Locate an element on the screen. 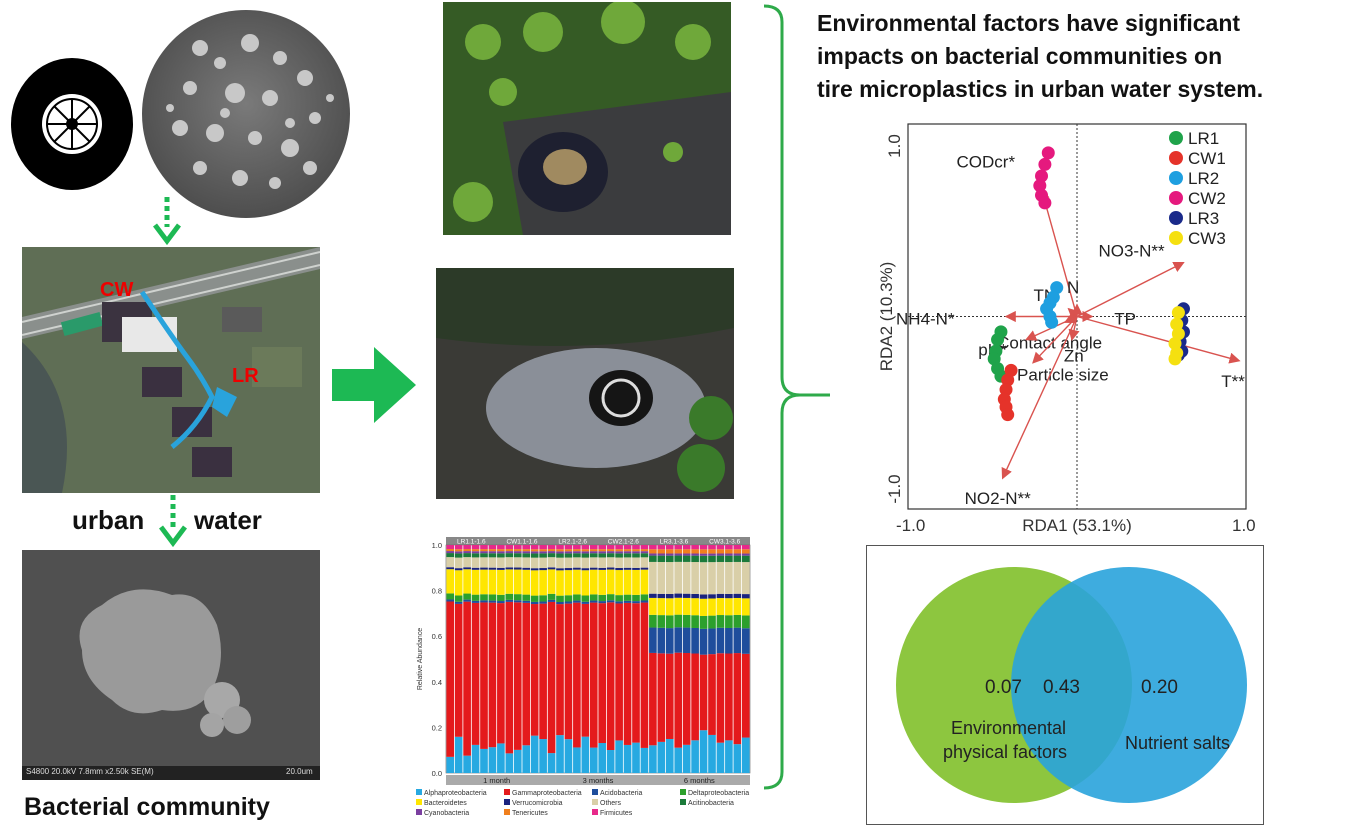  legend-label: LR1 is located at coordinates (1203, 138).